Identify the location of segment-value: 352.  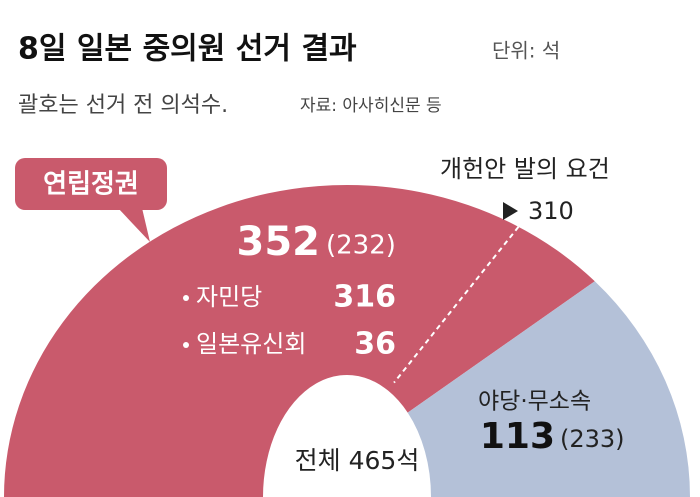
(279, 242).